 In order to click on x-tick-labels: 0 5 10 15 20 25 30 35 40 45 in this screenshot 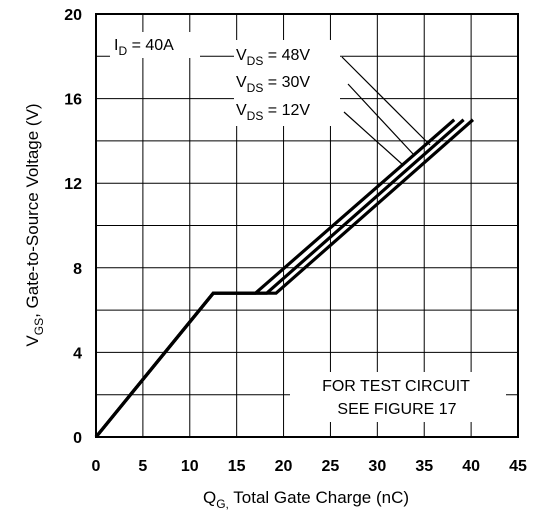, I will do `click(309, 466)`.